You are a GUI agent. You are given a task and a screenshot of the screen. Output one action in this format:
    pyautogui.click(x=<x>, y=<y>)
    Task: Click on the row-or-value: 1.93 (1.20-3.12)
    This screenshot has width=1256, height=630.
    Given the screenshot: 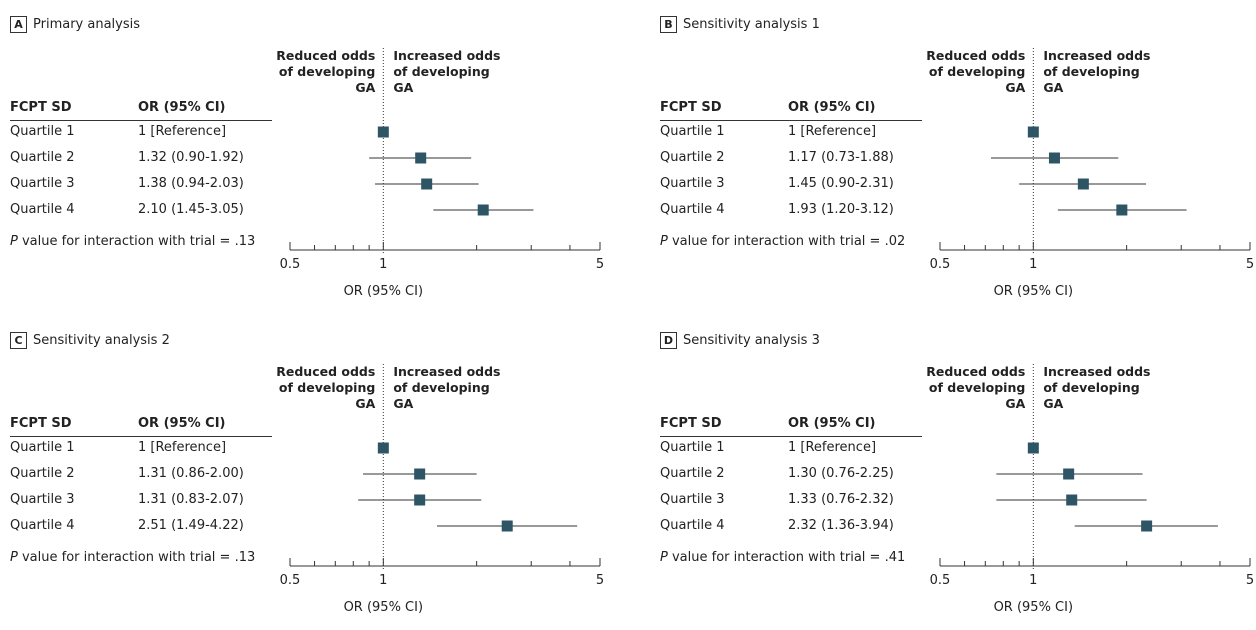 What is the action you would take?
    pyautogui.click(x=841, y=209)
    